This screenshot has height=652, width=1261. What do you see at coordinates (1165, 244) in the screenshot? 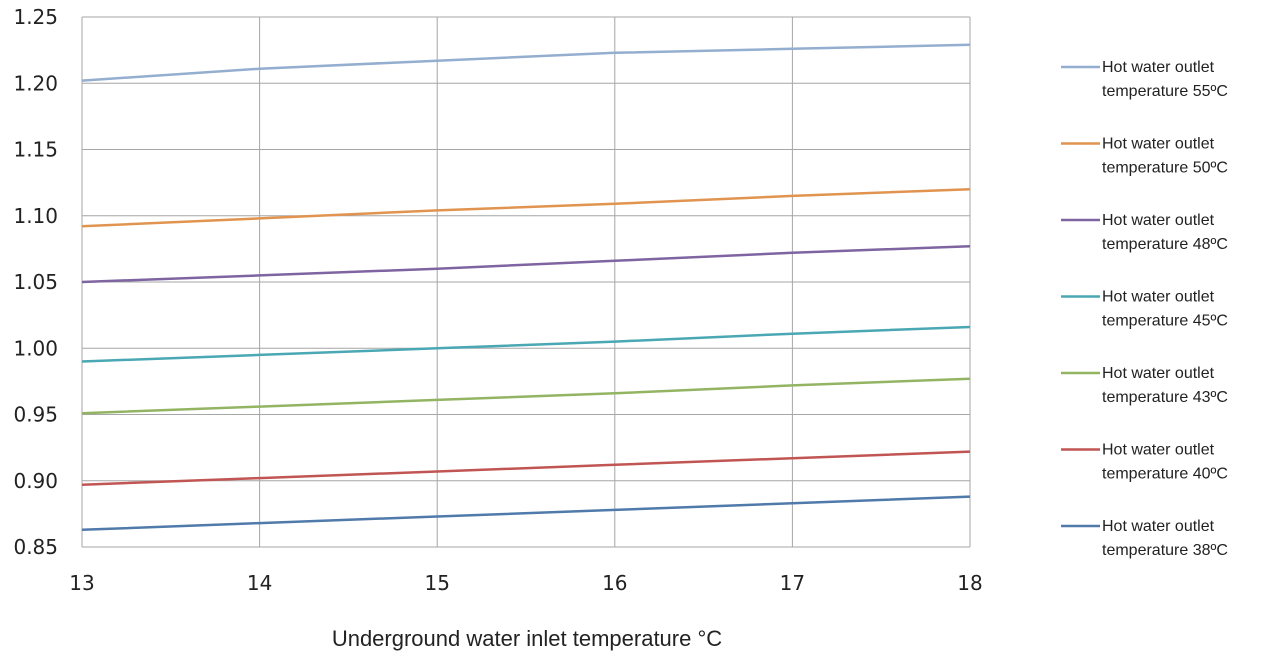
I see `legend-label-line2-2: temperature 48ºC` at bounding box center [1165, 244].